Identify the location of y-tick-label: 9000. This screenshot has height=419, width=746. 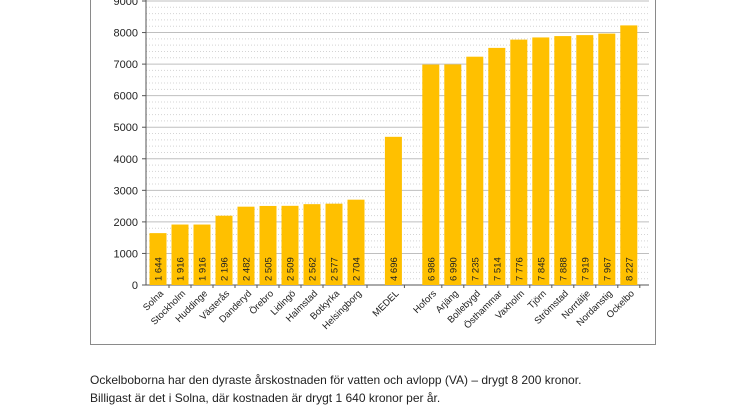
(126, 4).